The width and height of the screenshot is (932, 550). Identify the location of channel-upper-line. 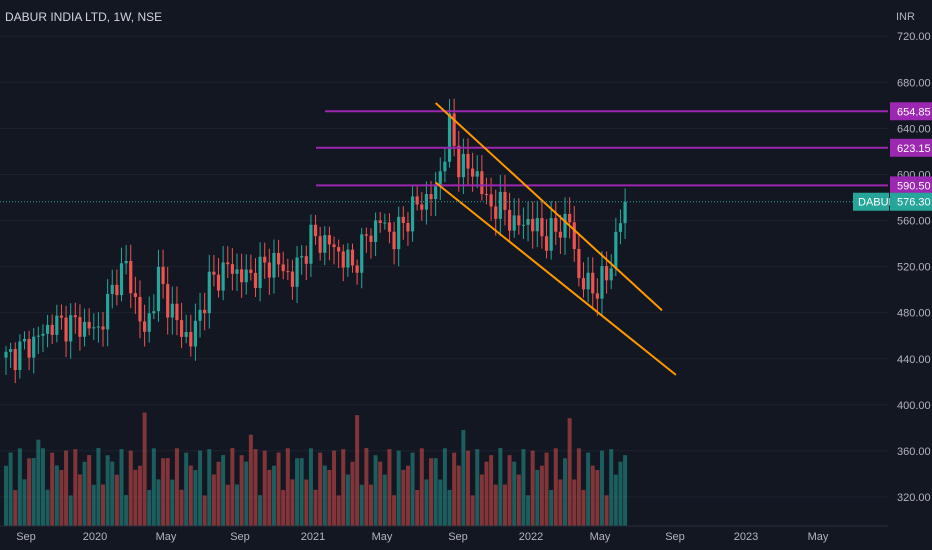
(548, 207).